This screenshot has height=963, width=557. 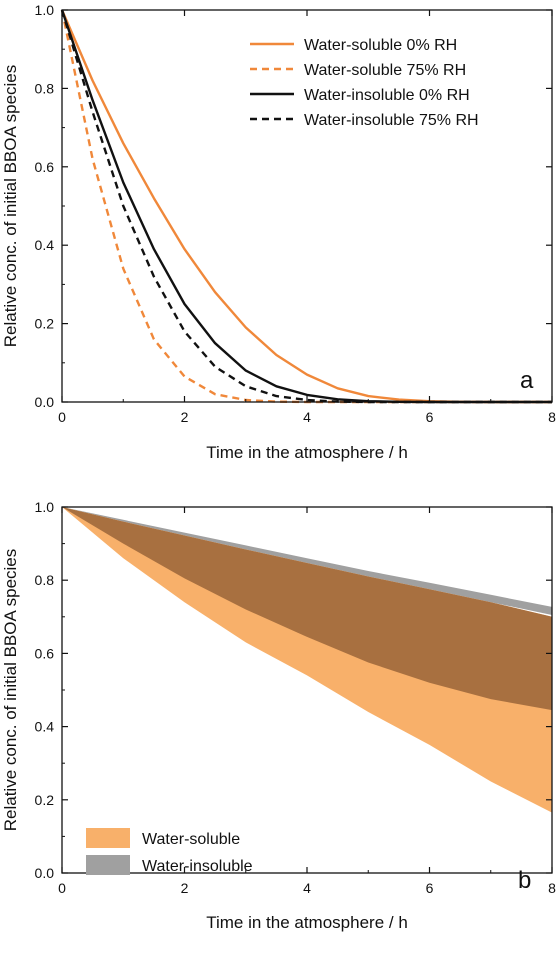 I want to click on legend-label-1: Water-soluble 75% RH, so click(x=385, y=70).